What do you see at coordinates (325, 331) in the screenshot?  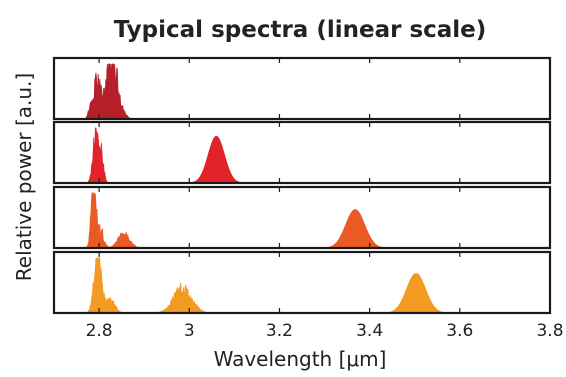 I see `x-axis-ticks: 2.8 3 3.2 3.4 3.6 3.8` at bounding box center [325, 331].